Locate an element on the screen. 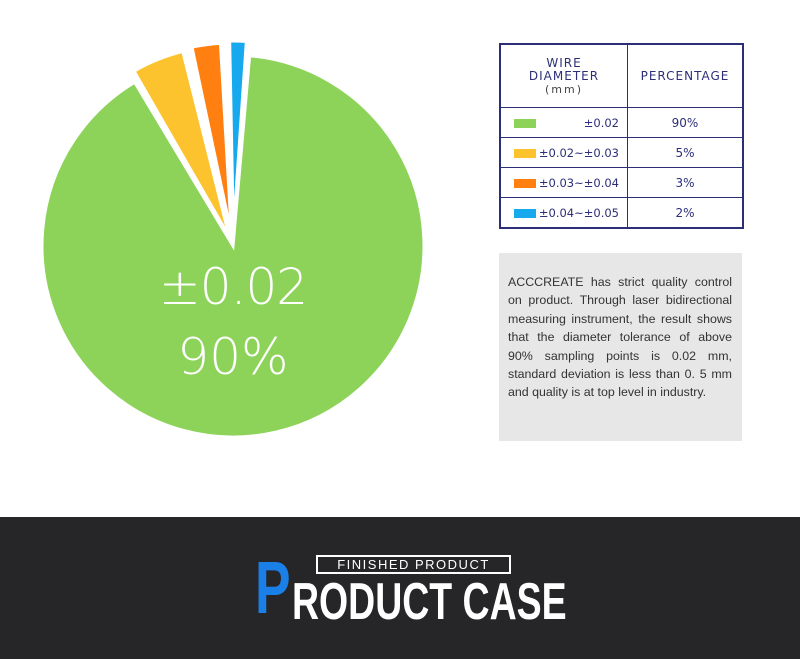  color-swatch-green is located at coordinates (525, 123).